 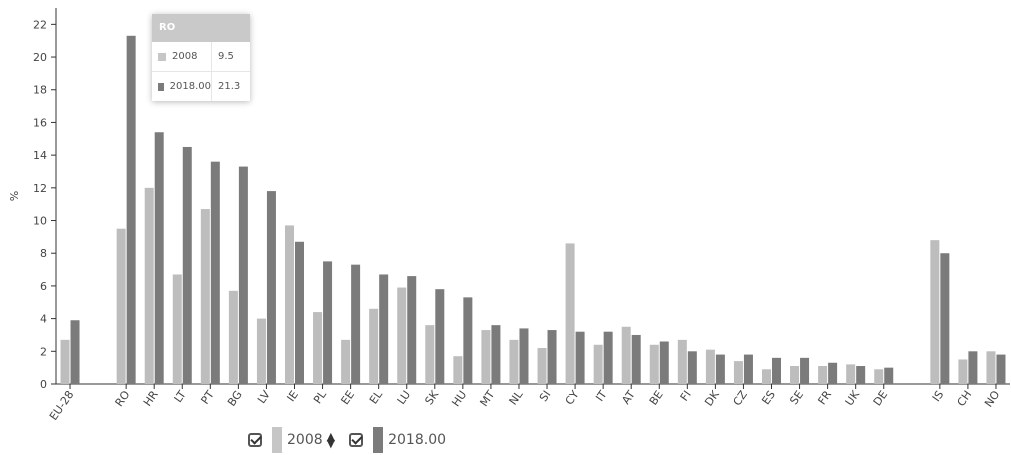 I want to click on bar-2018-00-nl, so click(x=524, y=356).